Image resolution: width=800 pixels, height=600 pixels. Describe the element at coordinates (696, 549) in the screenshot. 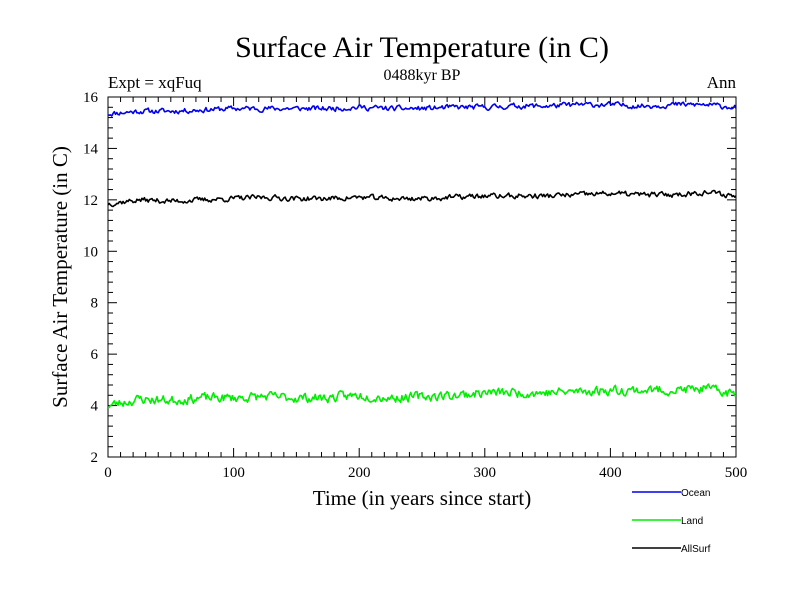

I see `legend-label-allsurf: AllSurf` at that location.